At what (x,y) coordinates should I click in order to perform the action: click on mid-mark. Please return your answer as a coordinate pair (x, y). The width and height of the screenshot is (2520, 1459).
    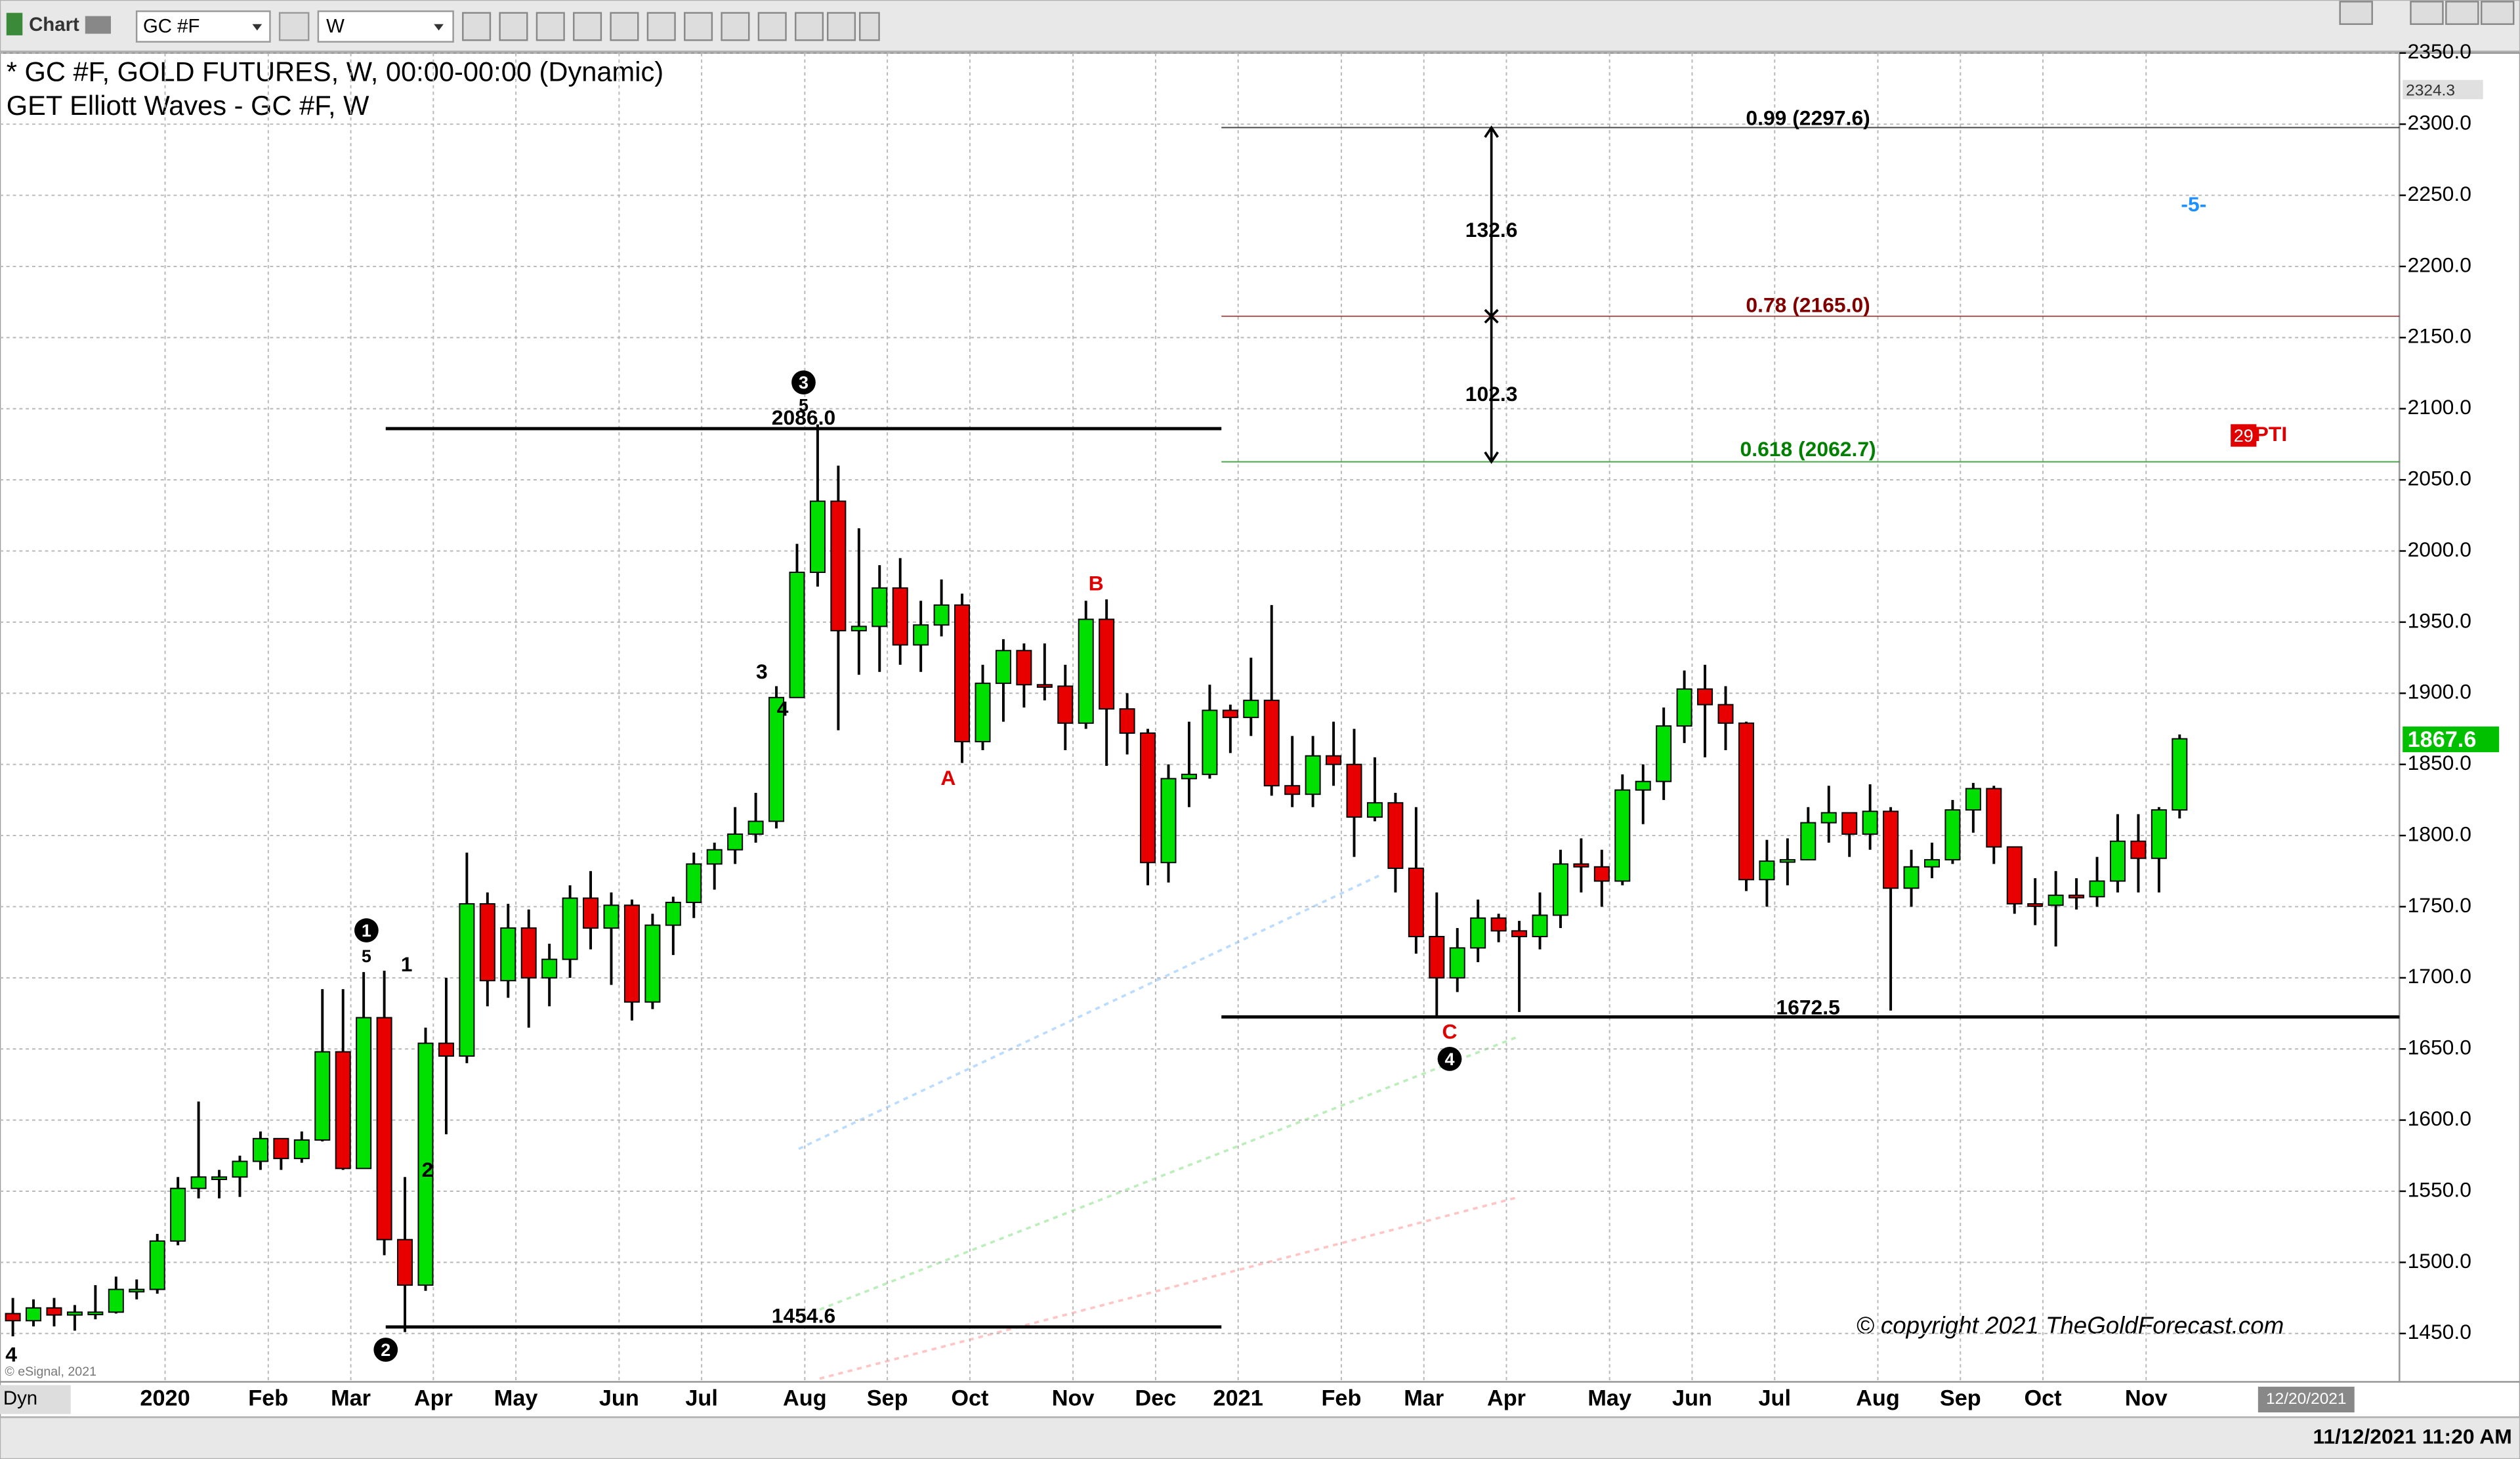
    Looking at the image, I should click on (1491, 316).